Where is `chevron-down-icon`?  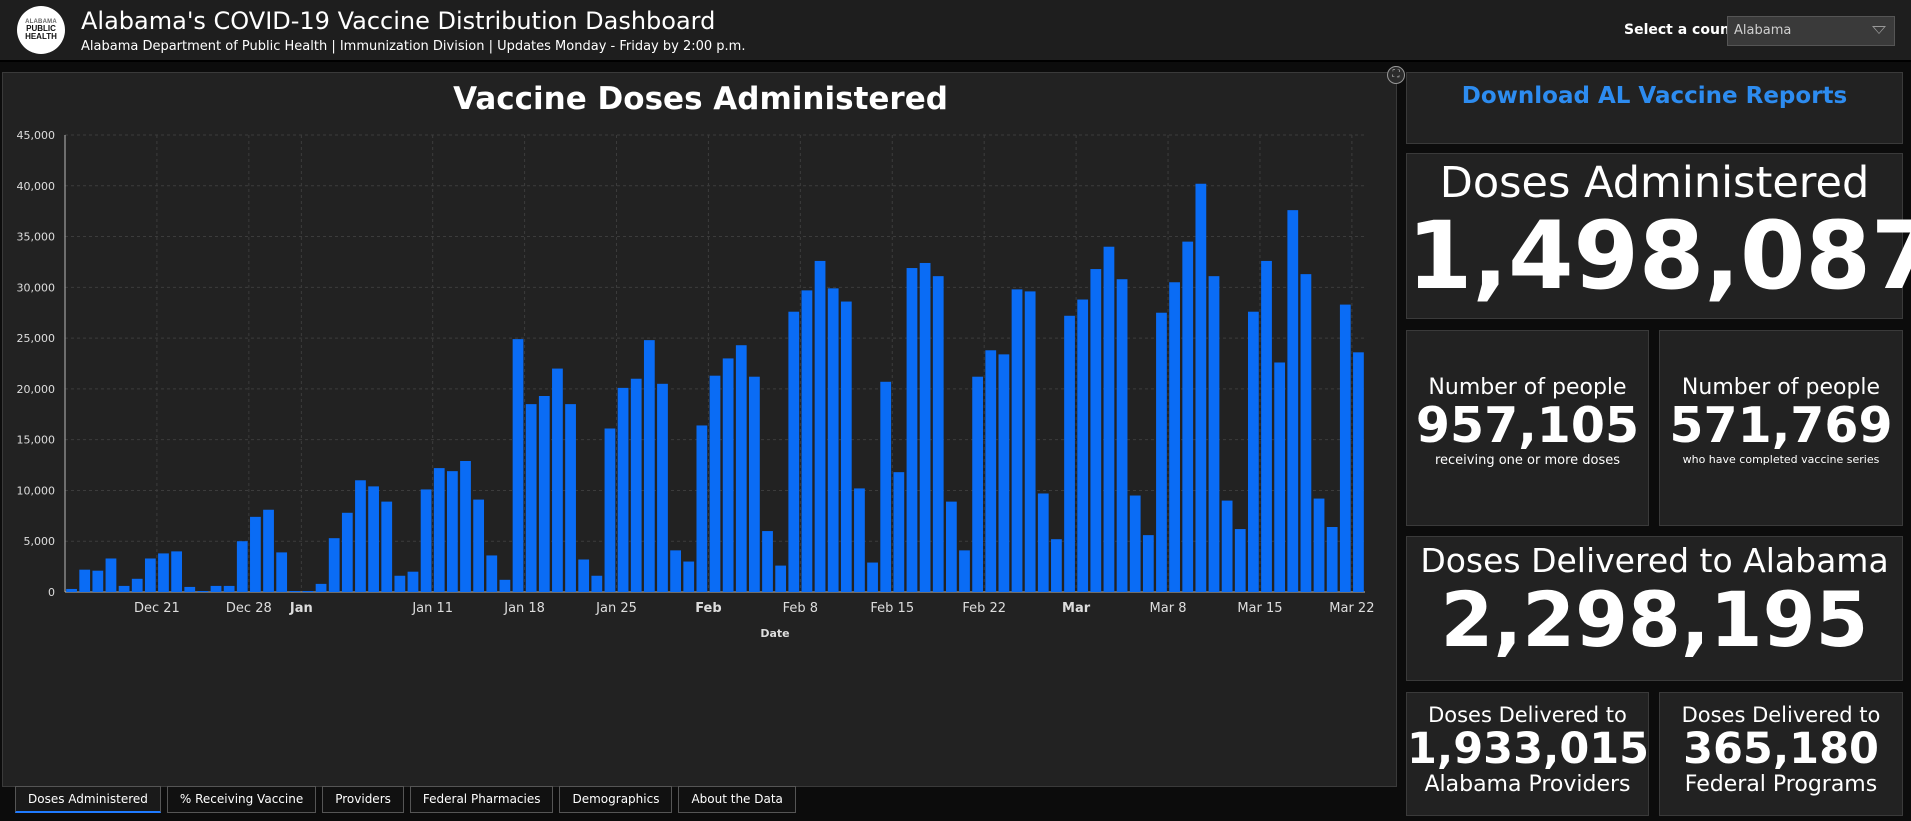 chevron-down-icon is located at coordinates (1879, 30).